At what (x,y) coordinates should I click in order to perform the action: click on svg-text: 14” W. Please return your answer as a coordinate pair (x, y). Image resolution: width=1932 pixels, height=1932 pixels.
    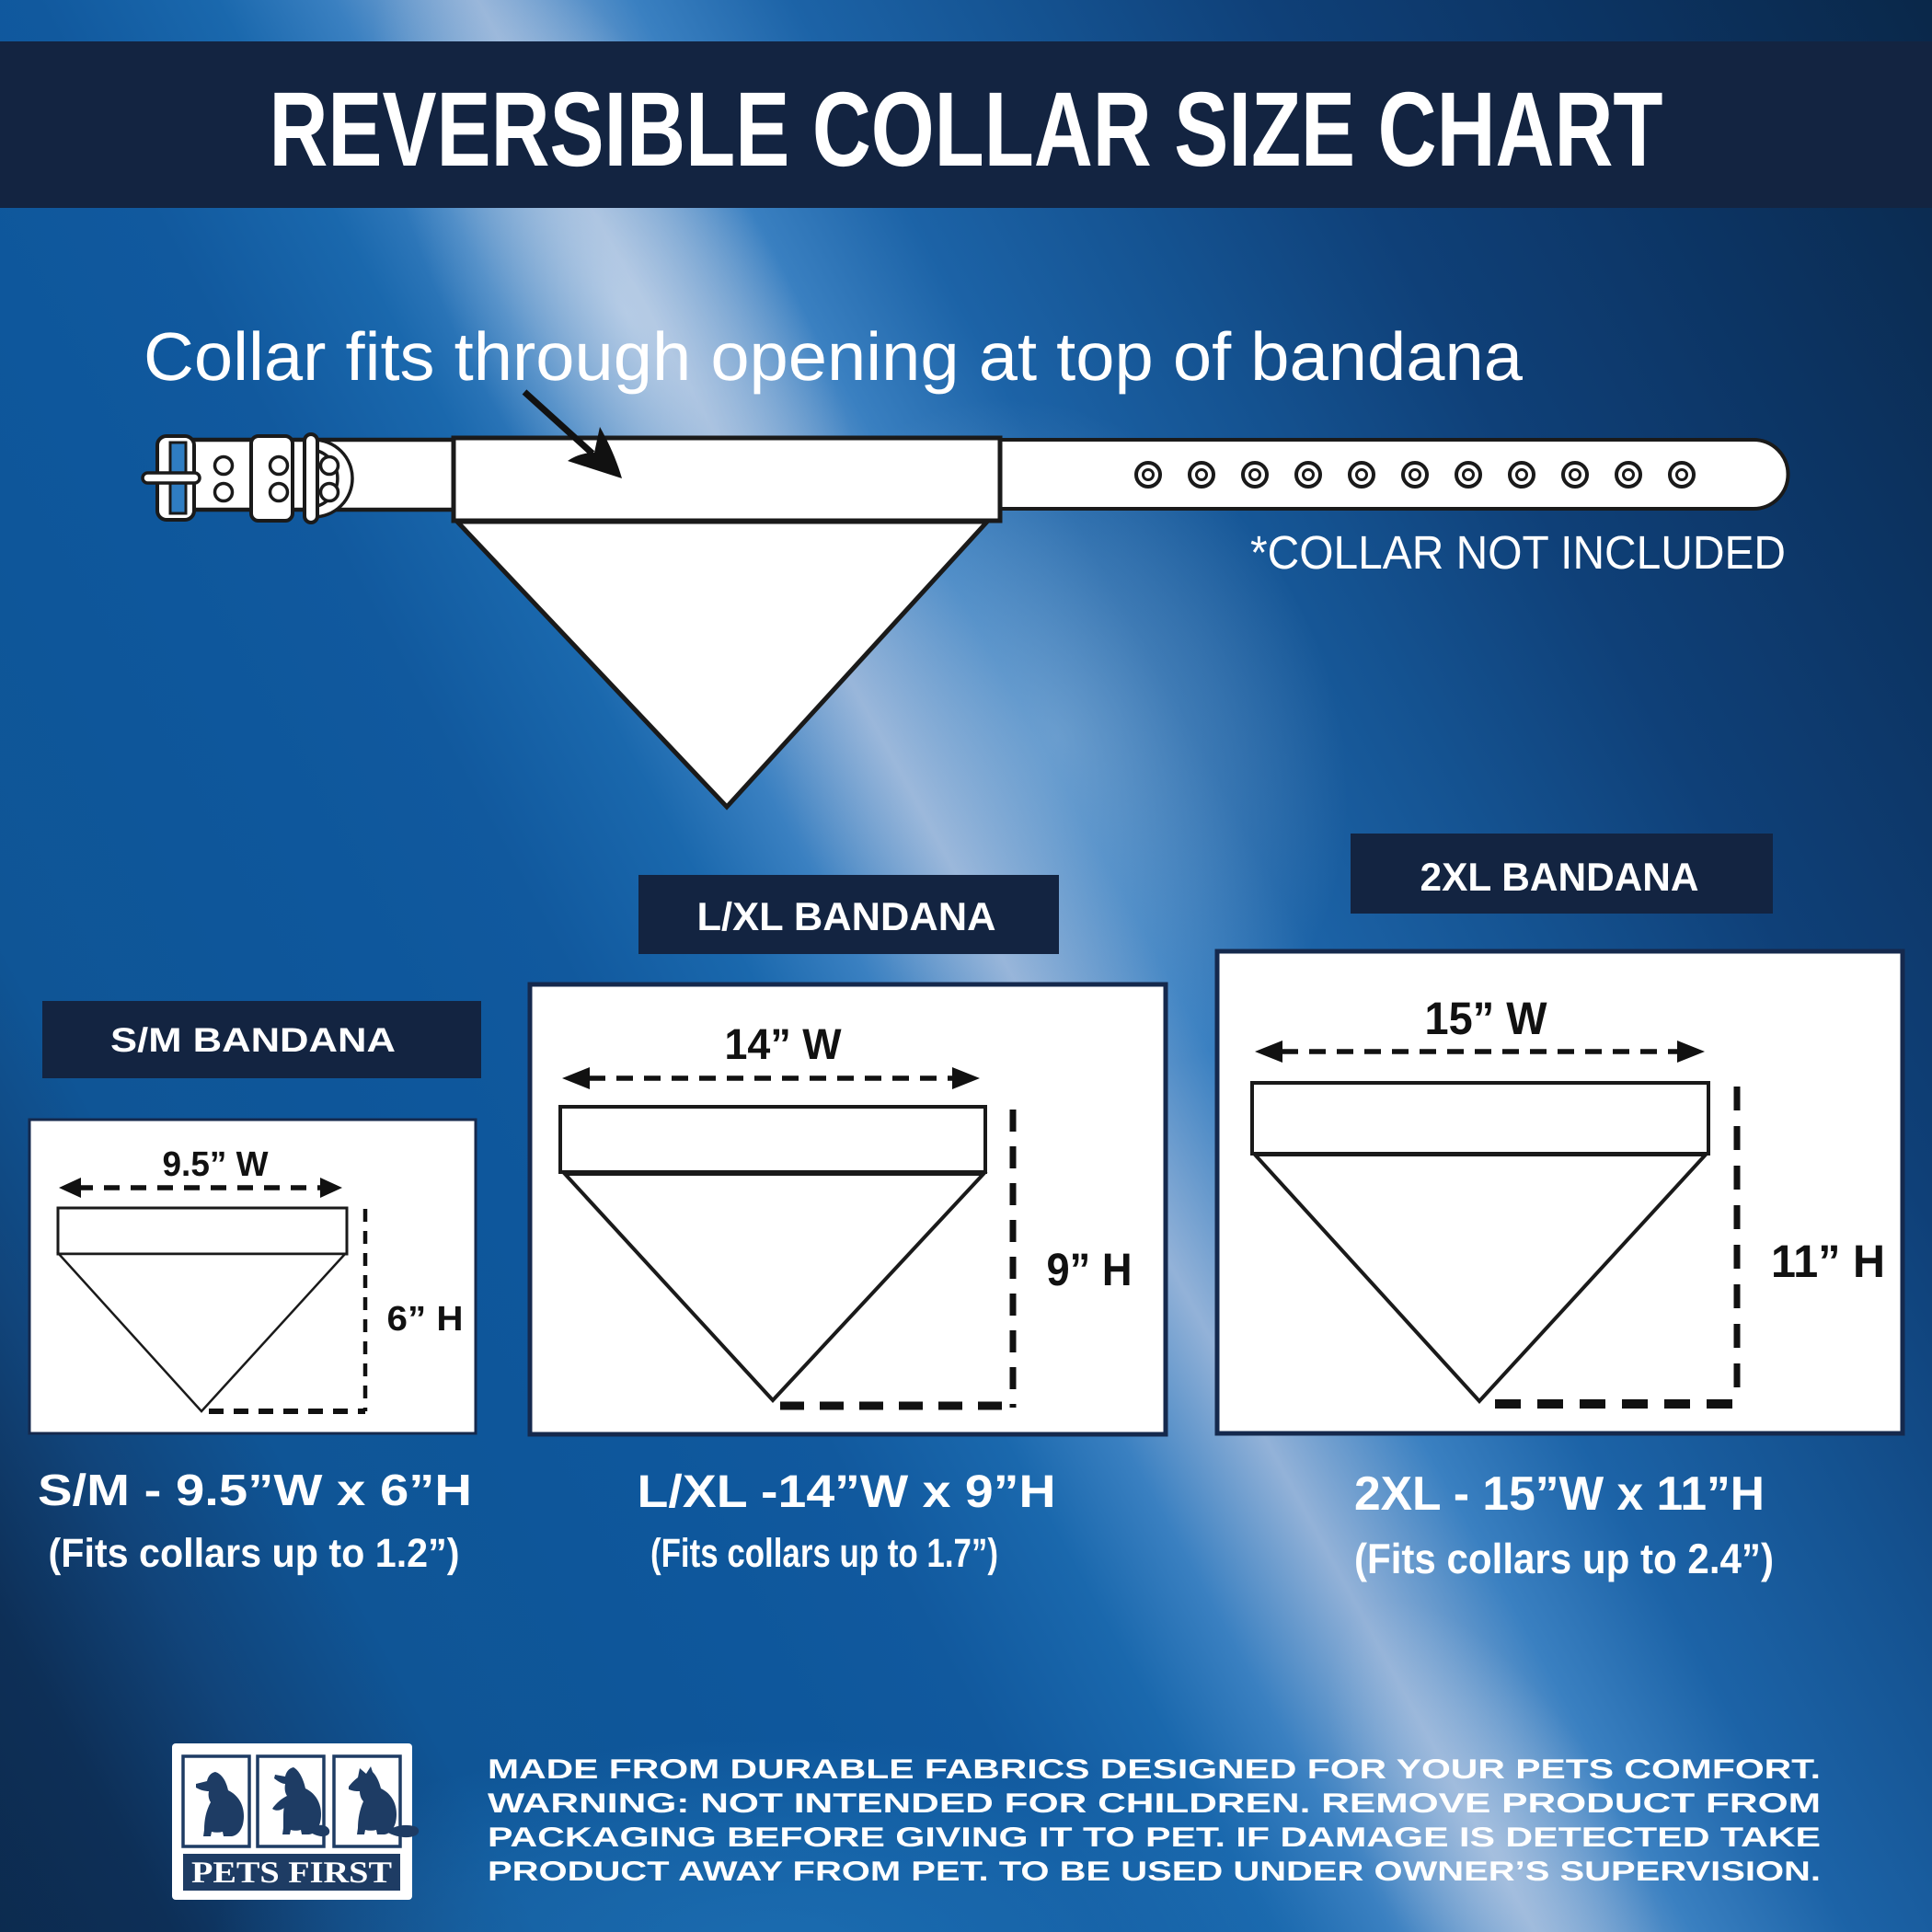
    Looking at the image, I should click on (784, 1043).